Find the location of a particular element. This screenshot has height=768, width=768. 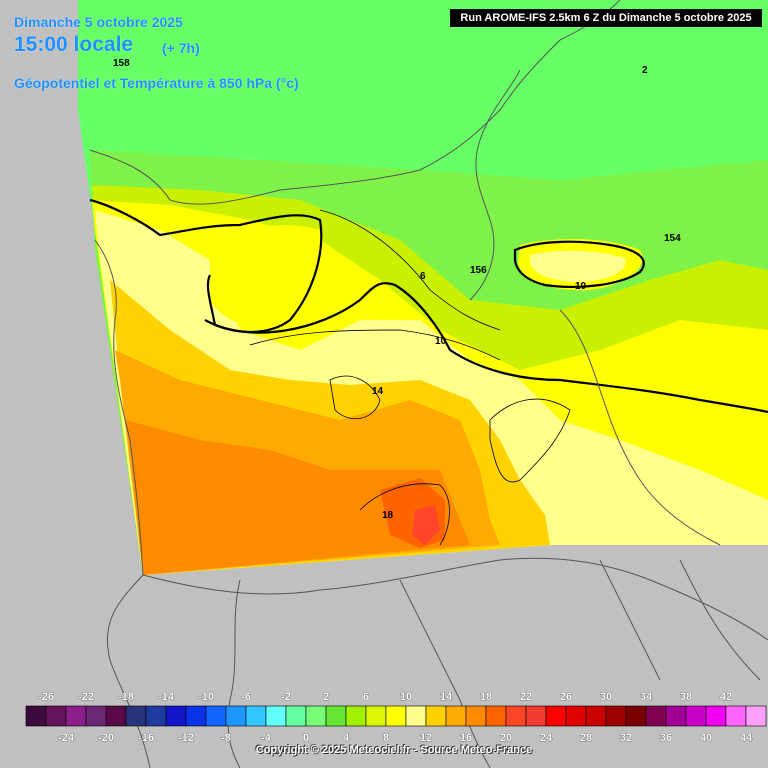

legend-label-bottom: -12 is located at coordinates (186, 738).